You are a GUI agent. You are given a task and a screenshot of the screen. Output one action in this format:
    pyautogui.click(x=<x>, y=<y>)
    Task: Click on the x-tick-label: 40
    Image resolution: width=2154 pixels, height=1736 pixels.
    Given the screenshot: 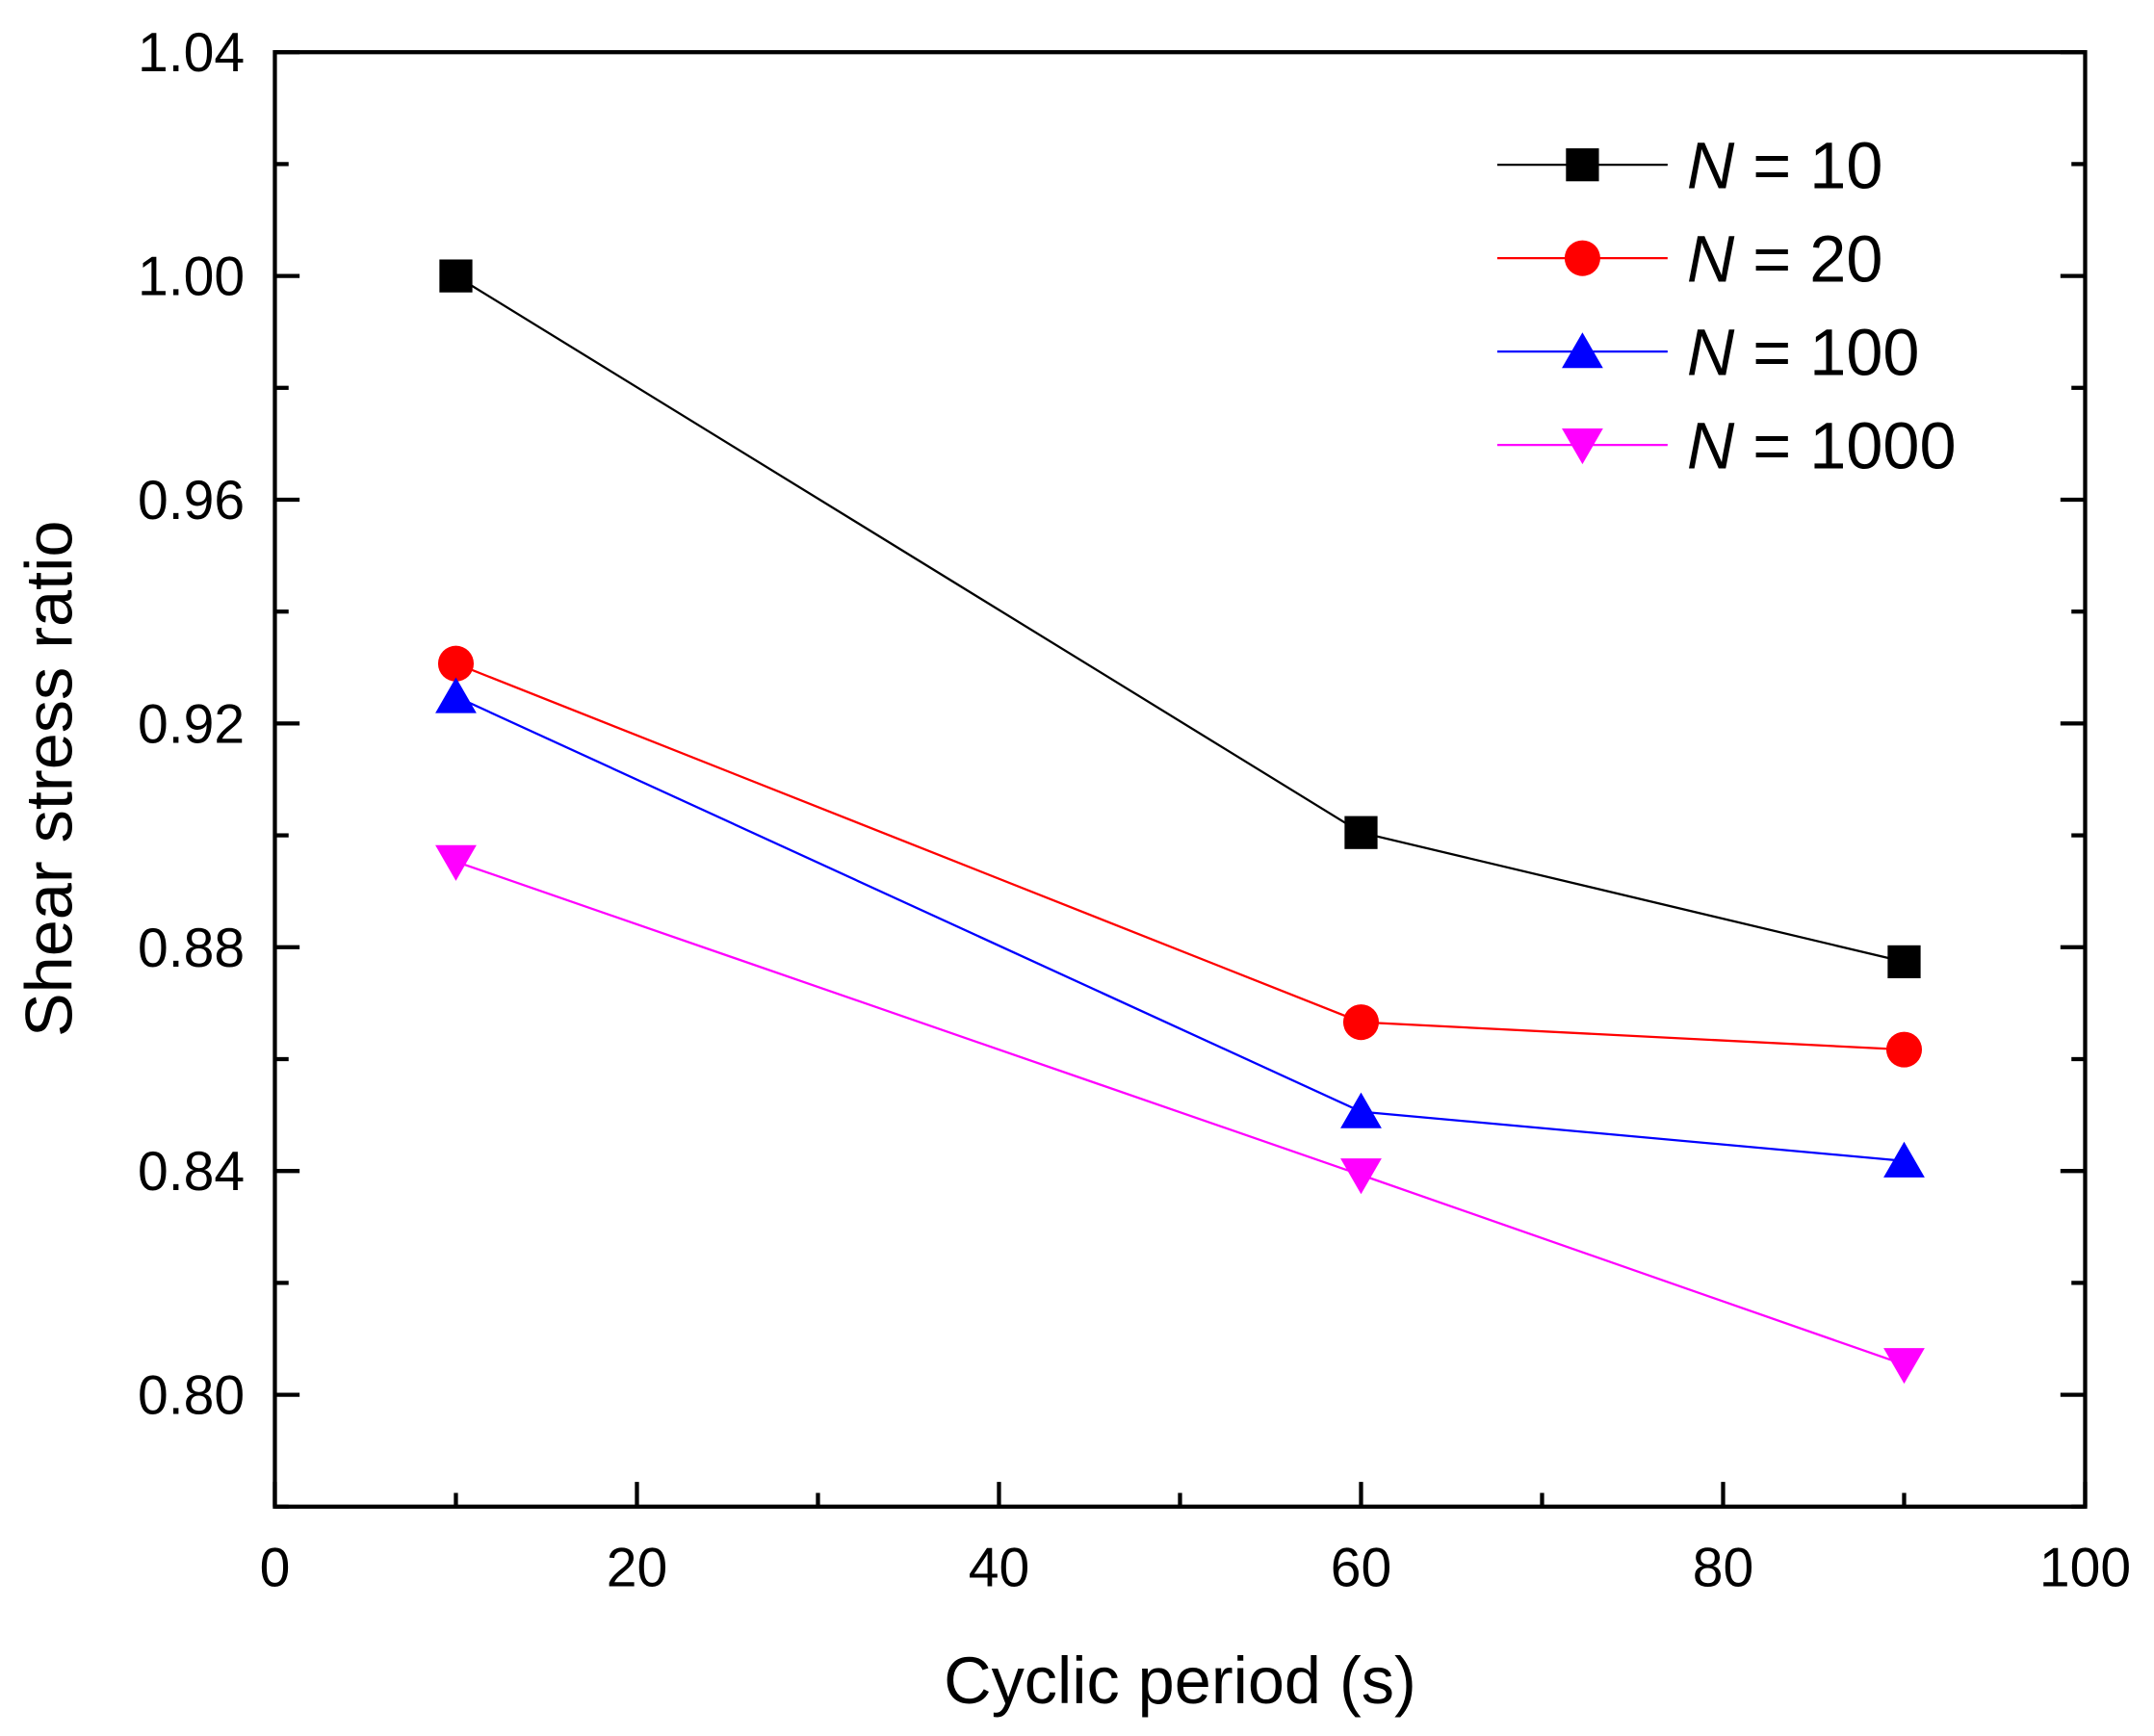 What is the action you would take?
    pyautogui.click(x=999, y=1568)
    